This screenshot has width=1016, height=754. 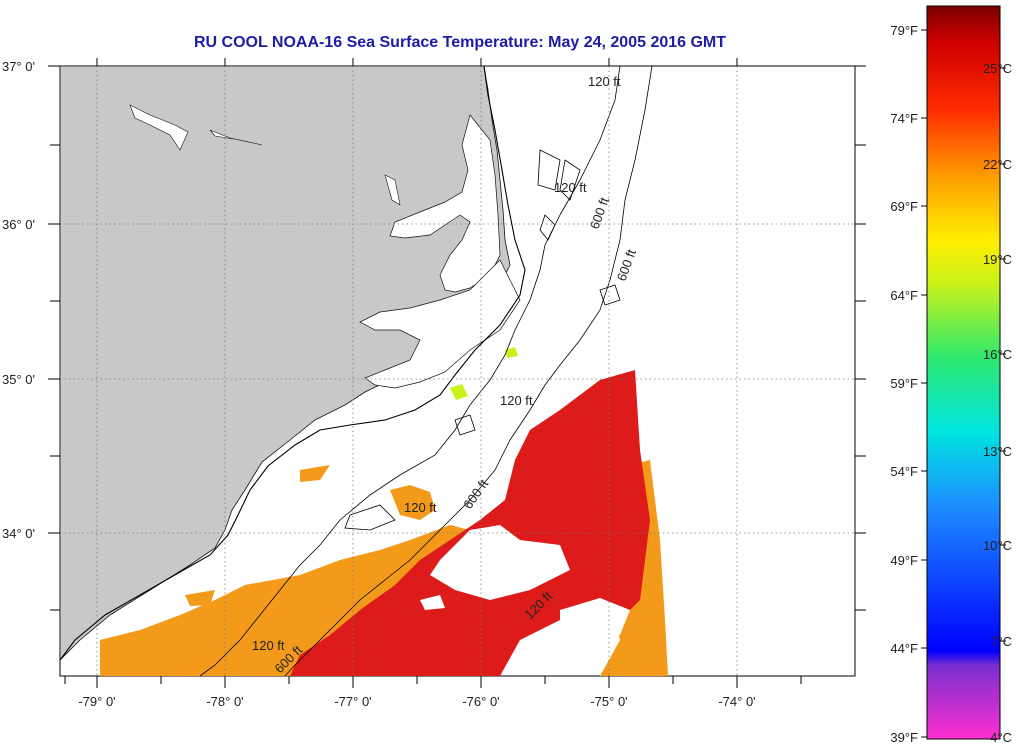 I want to click on cb-c-19: 19°C, so click(x=997, y=259).